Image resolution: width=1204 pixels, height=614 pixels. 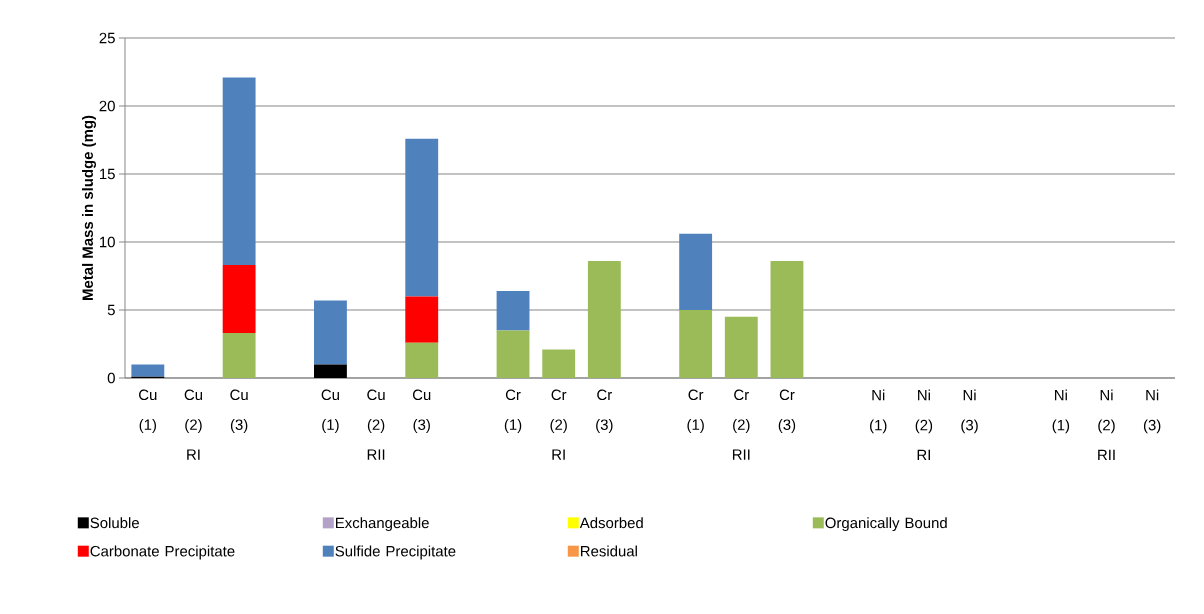 What do you see at coordinates (89, 207) in the screenshot?
I see `y-axis-title: Metal Mass in sludge (mg)` at bounding box center [89, 207].